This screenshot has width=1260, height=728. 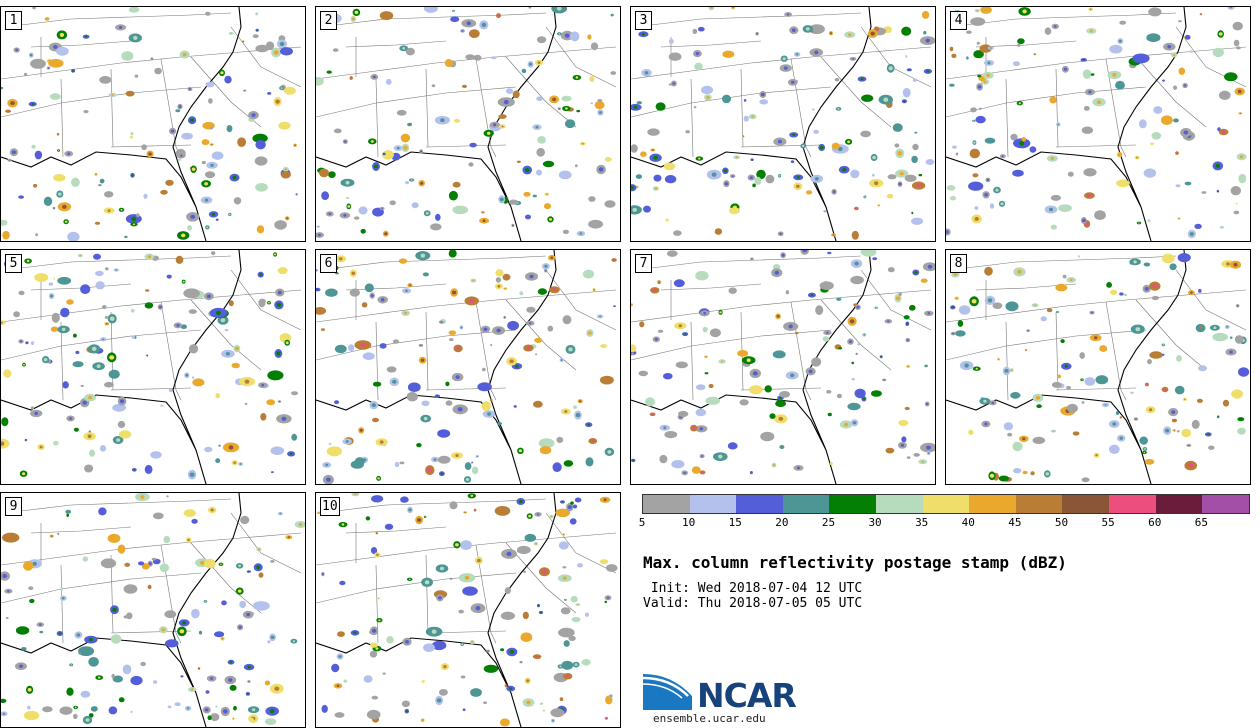 What do you see at coordinates (1179, 504) in the screenshot?
I see `colorbar-swatch` at bounding box center [1179, 504].